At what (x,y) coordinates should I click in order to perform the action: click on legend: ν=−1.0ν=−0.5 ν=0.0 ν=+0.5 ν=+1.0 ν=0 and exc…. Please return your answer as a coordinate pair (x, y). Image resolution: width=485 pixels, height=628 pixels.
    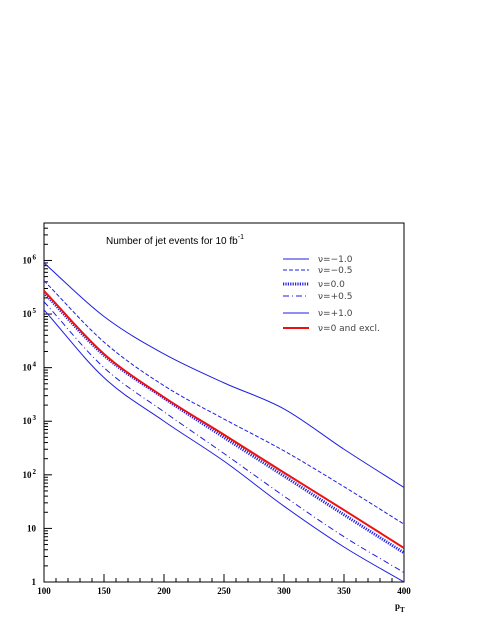
    Looking at the image, I should click on (331, 294).